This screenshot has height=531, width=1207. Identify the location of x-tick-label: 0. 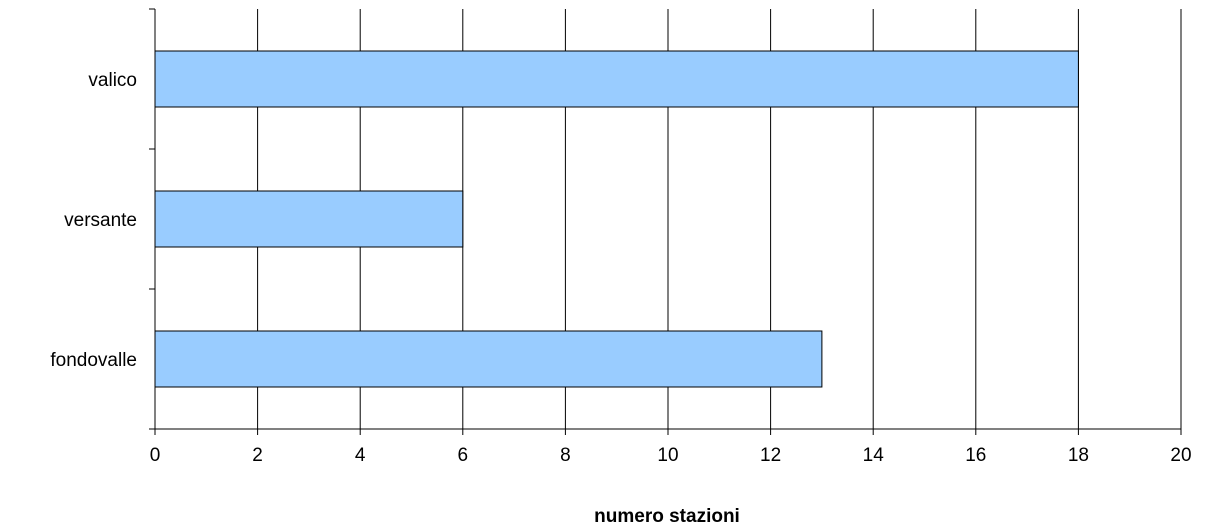
(155, 455).